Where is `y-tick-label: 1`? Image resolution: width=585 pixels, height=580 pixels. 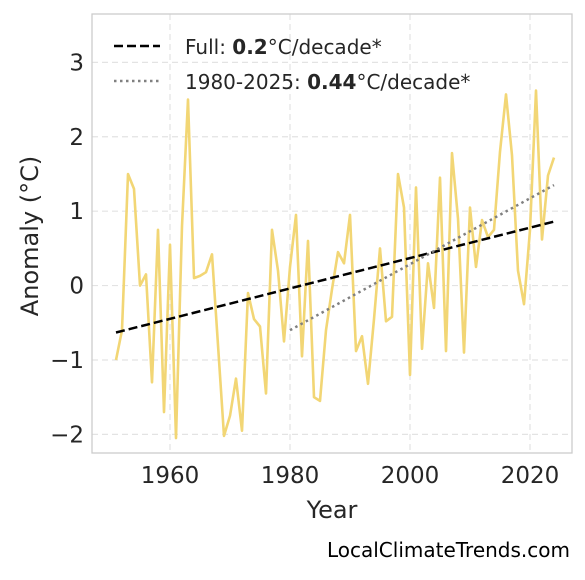 y-tick-label: 1 is located at coordinates (76, 212).